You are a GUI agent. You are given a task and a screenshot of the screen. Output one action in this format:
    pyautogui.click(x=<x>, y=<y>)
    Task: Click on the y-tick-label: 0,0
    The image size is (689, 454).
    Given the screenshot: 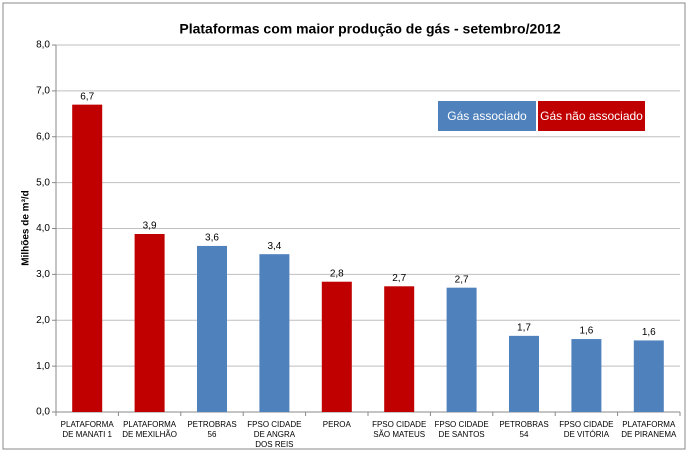 What is the action you would take?
    pyautogui.click(x=43, y=412)
    